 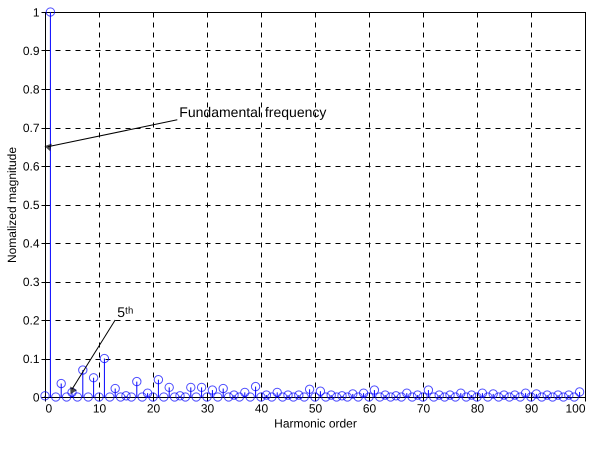 I want to click on y-tick-label: 0.1, so click(x=31, y=359).